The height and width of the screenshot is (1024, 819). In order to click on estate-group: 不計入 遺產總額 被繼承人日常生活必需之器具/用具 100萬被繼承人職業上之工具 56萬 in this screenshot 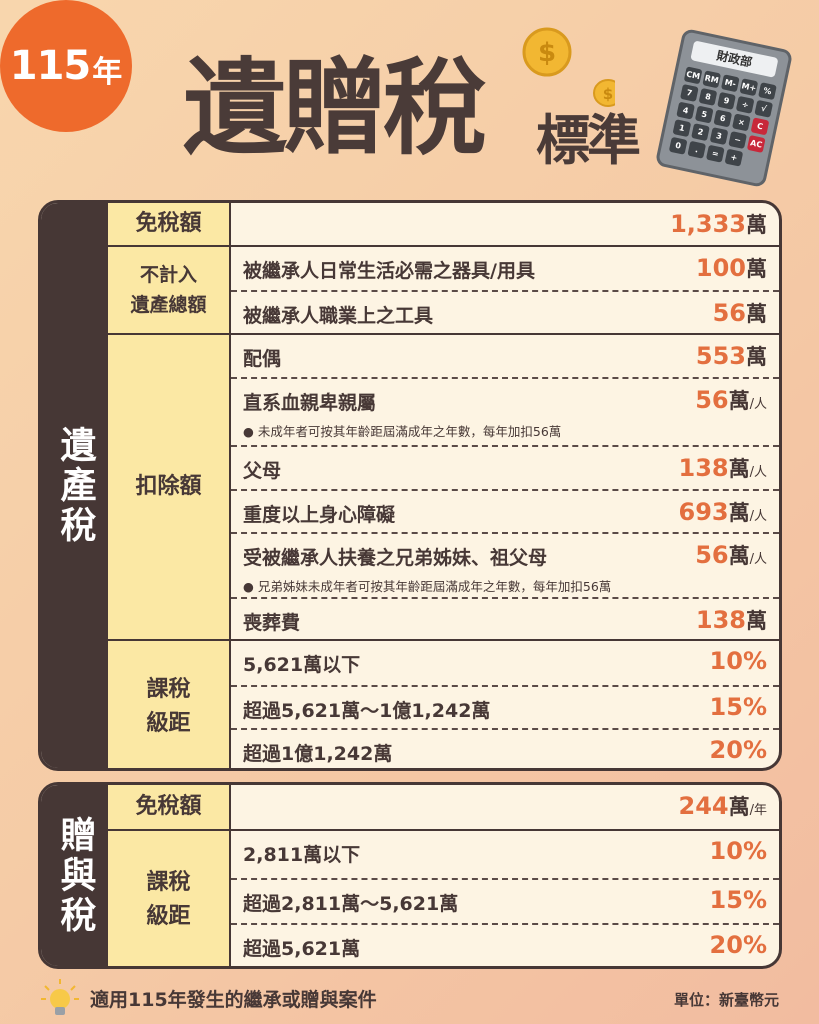, I will do `click(443, 289)`.